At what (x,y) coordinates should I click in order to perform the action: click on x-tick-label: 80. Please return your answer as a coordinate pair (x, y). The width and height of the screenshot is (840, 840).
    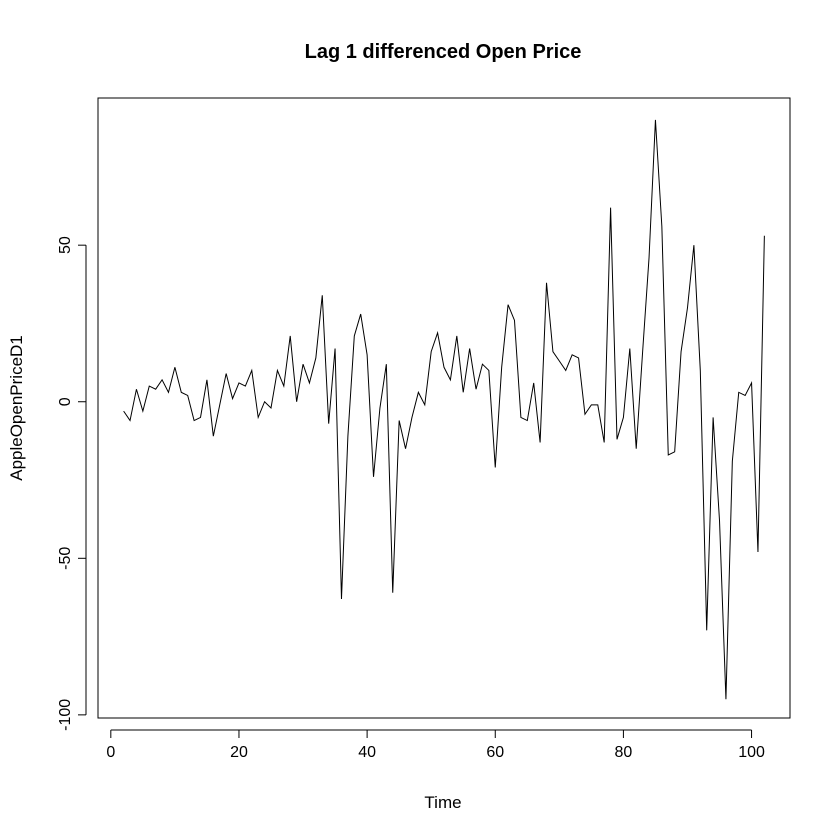
    Looking at the image, I should click on (624, 752).